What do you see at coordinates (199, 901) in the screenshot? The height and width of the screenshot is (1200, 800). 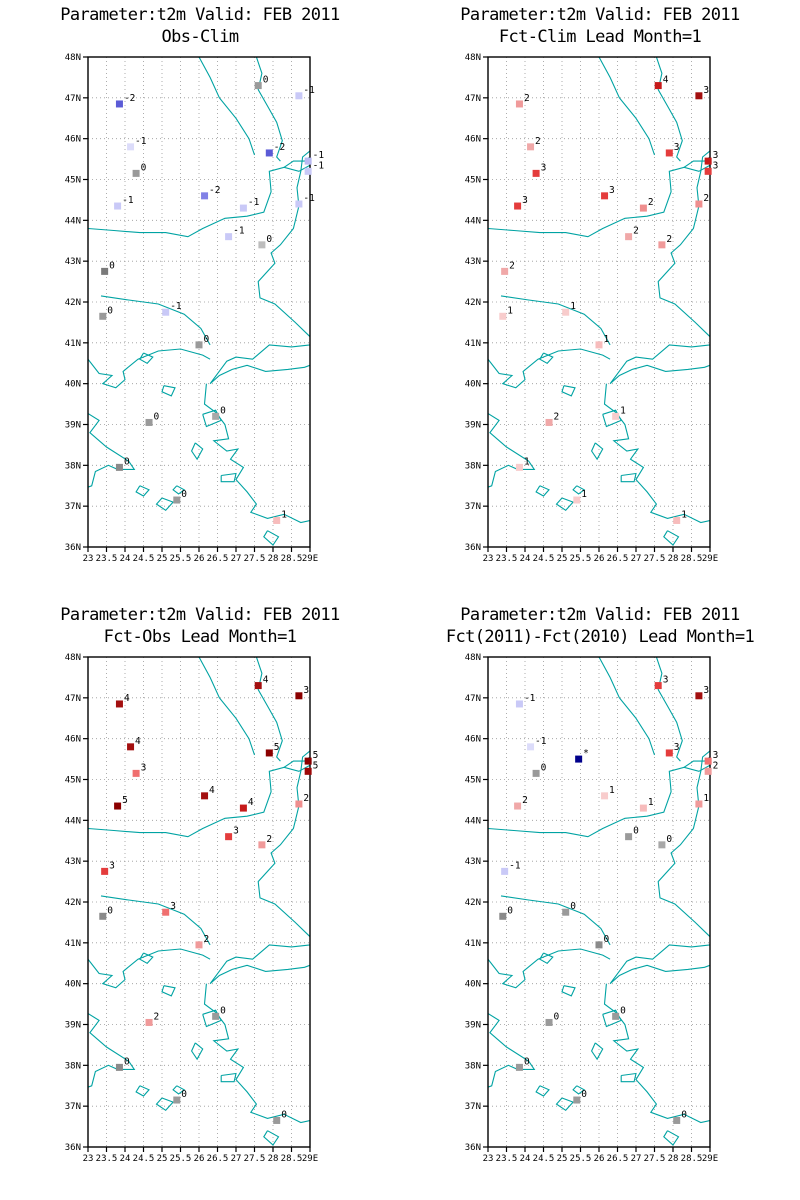 I see `coastlines` at bounding box center [199, 901].